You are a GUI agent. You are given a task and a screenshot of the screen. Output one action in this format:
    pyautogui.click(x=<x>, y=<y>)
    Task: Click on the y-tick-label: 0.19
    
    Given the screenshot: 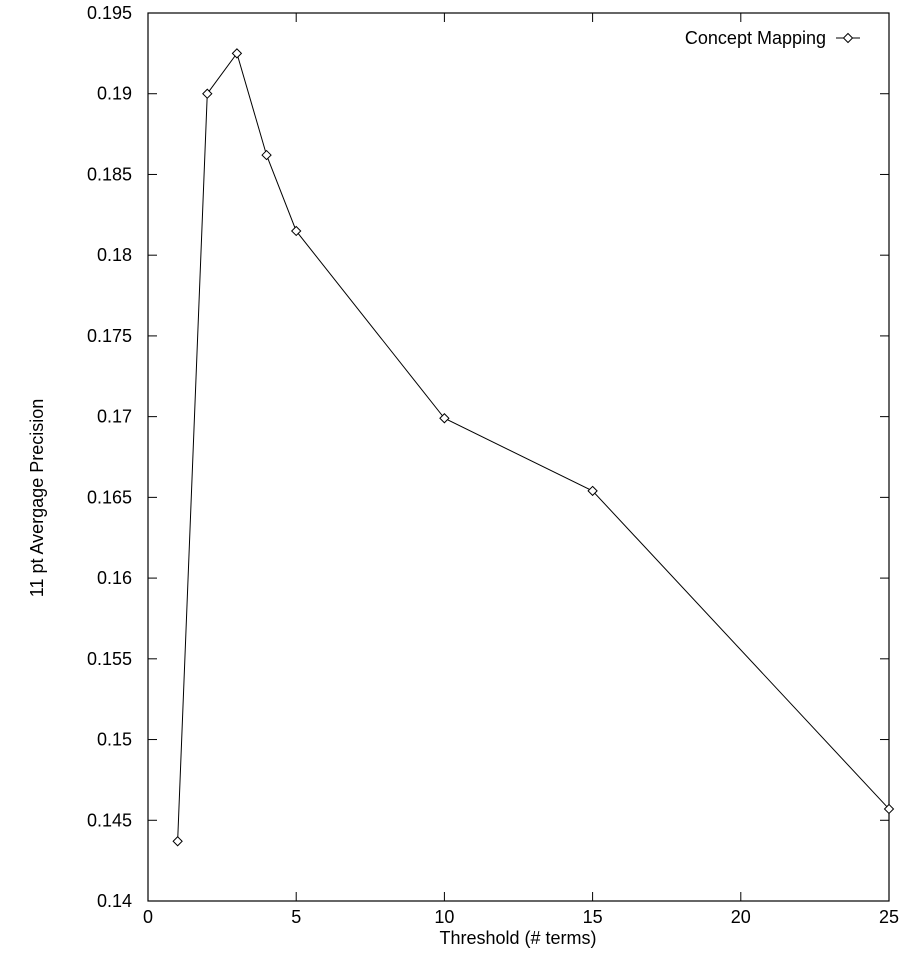 What is the action you would take?
    pyautogui.click(x=114, y=94)
    